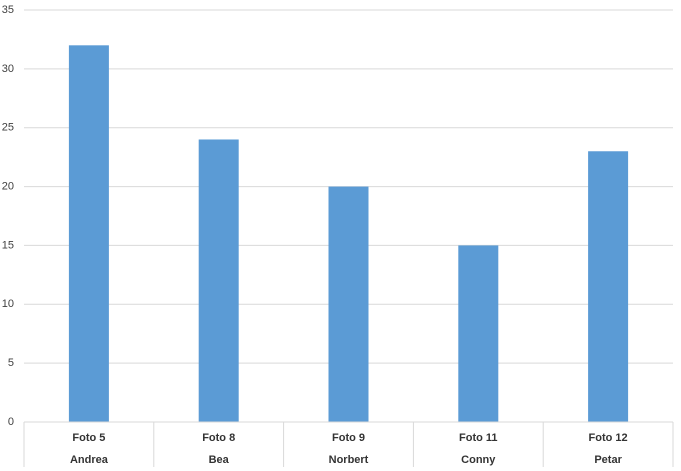 This screenshot has height=471, width=681. I want to click on y-tick-label: 35, so click(8, 10).